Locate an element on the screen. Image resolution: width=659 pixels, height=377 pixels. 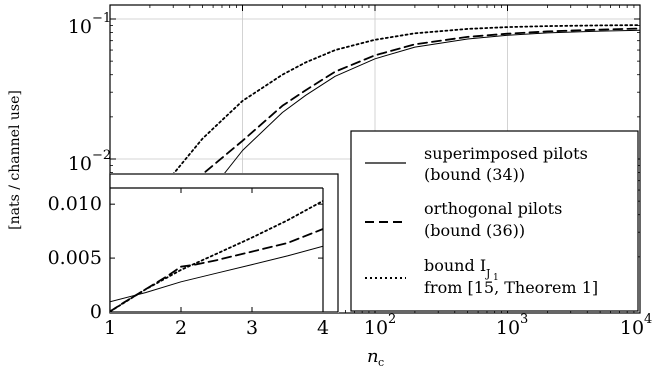
legend-label-superimposed-2: (bound (34)) is located at coordinates (474, 174).